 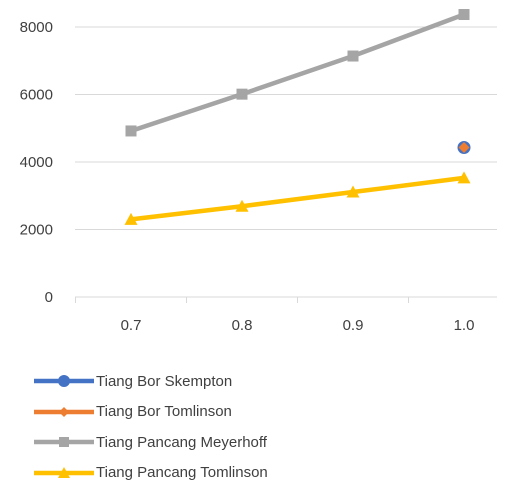 I want to click on y-tick-label: 6000, so click(x=36, y=95).